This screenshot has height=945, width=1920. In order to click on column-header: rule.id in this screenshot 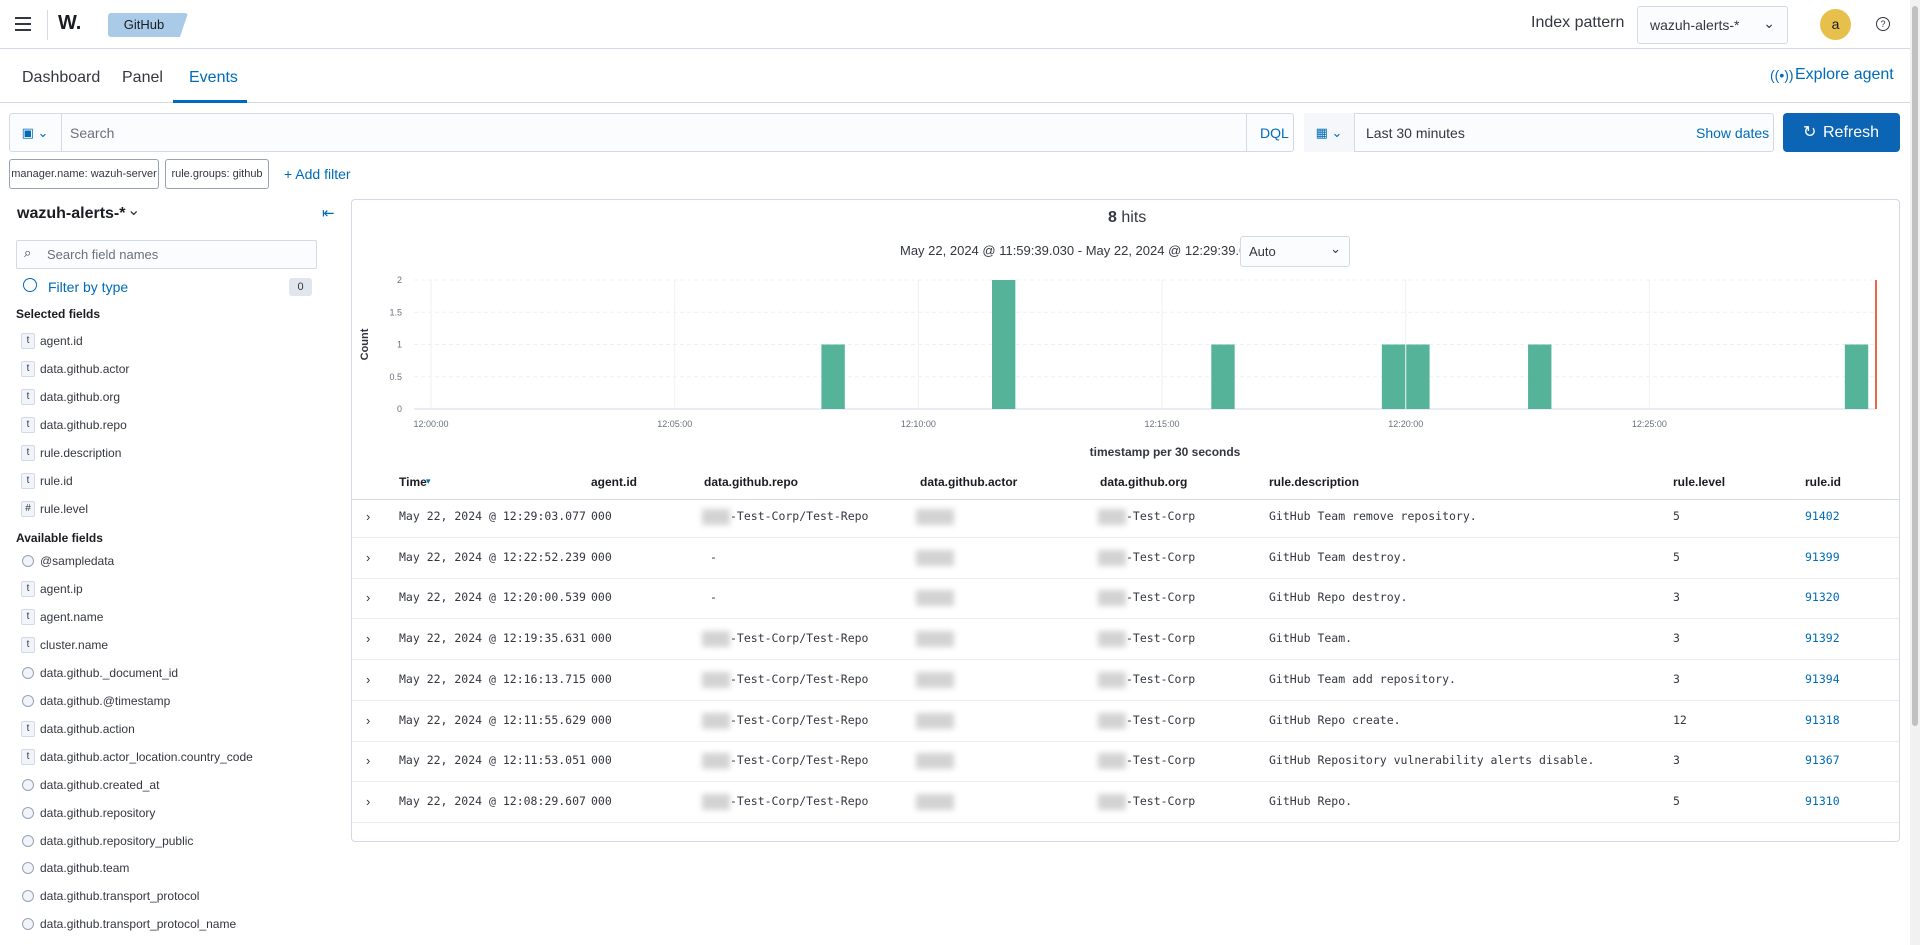, I will do `click(1823, 482)`.